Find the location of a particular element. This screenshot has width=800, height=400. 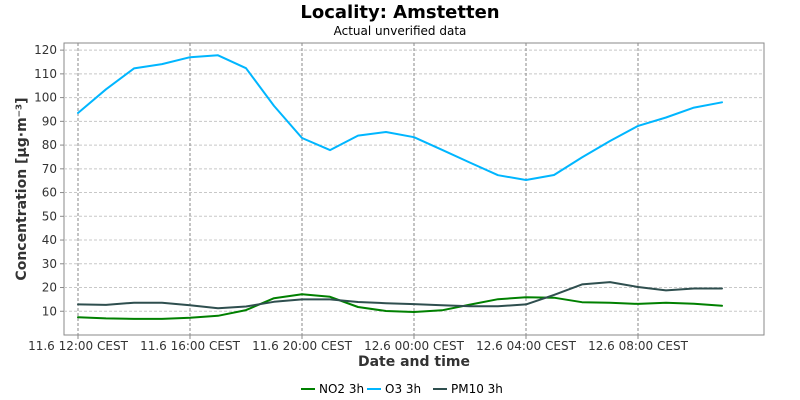

y-tick-label: 90 is located at coordinates (49, 121).